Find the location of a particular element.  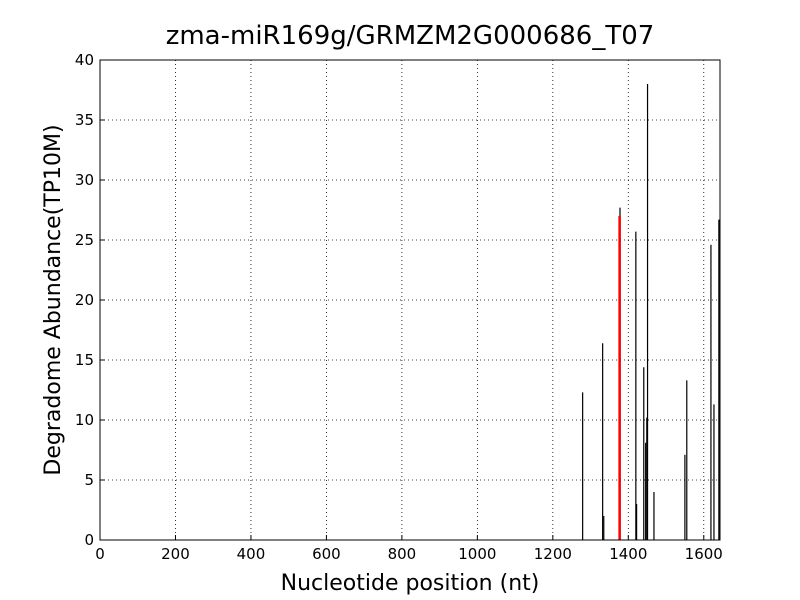

y-tick-label: 20 is located at coordinates (84, 300).